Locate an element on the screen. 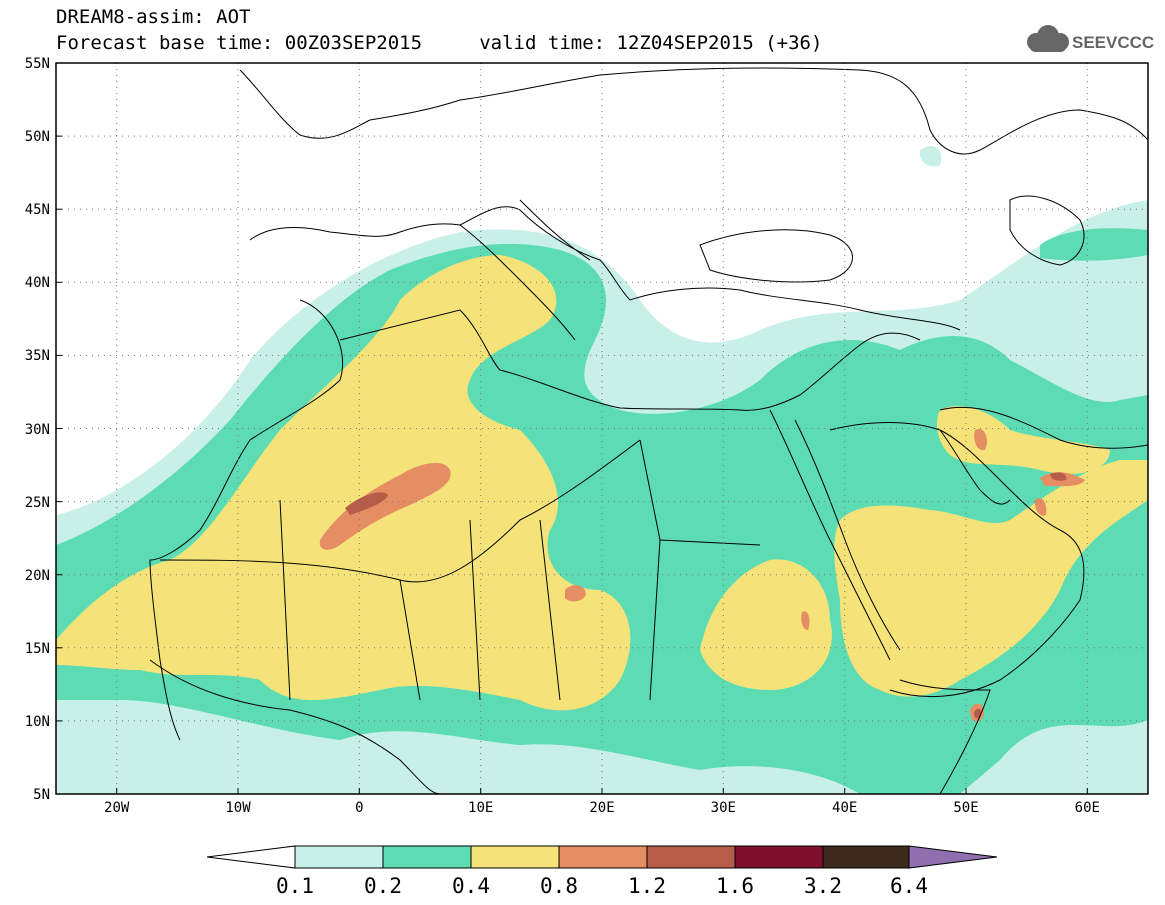  colorbar-high-arrow is located at coordinates (953, 857).